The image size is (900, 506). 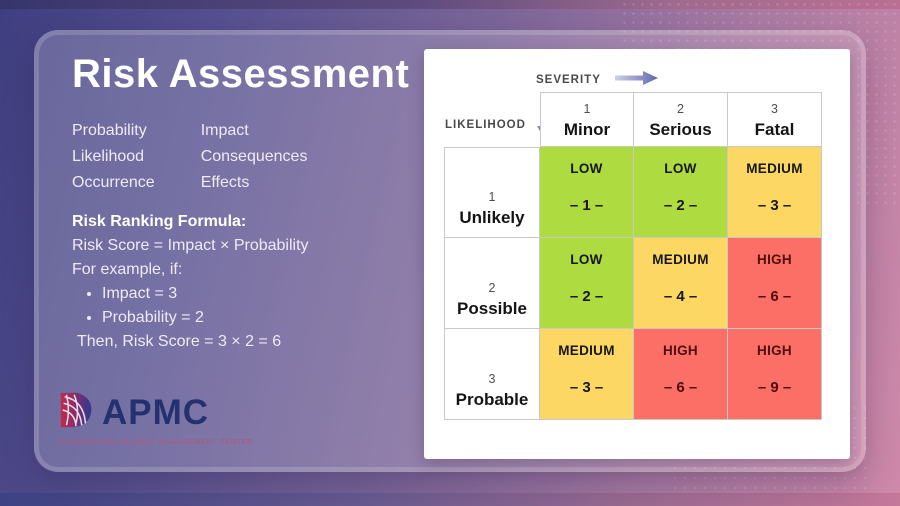 I want to click on column-number: 3, so click(x=774, y=109).